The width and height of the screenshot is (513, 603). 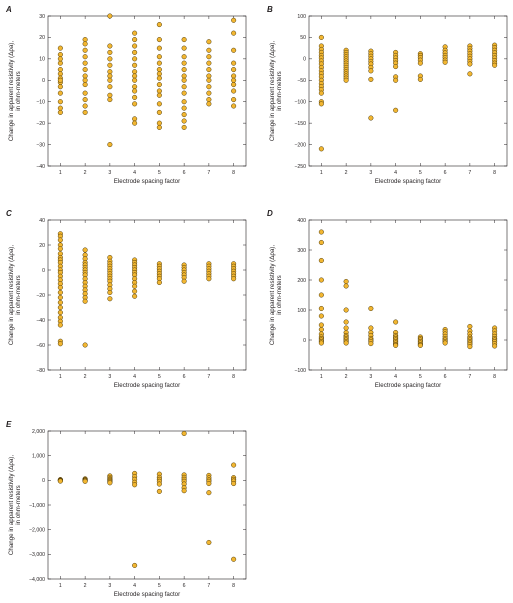 What do you see at coordinates (270, 9) in the screenshot?
I see `panel-letter: B` at bounding box center [270, 9].